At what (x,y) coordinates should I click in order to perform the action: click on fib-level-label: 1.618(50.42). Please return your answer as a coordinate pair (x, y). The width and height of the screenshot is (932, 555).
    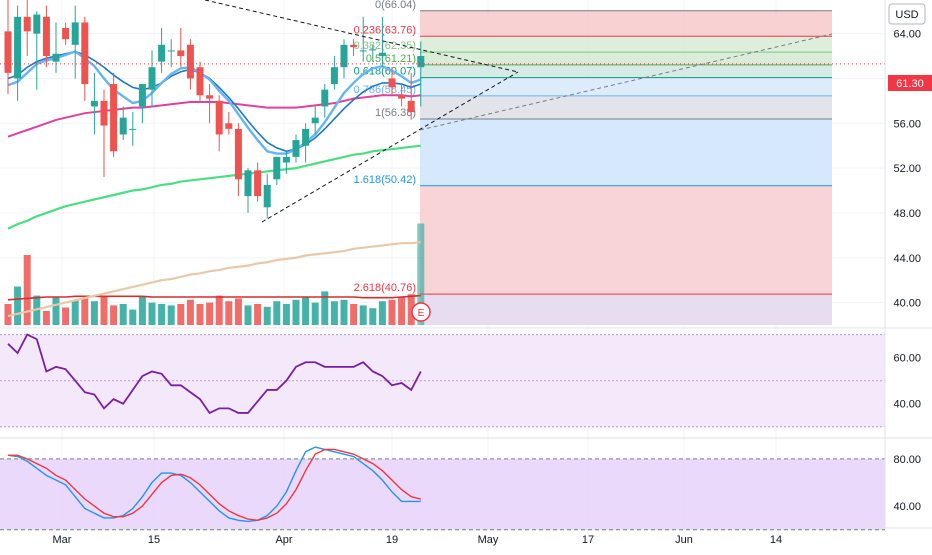
    Looking at the image, I should click on (385, 180).